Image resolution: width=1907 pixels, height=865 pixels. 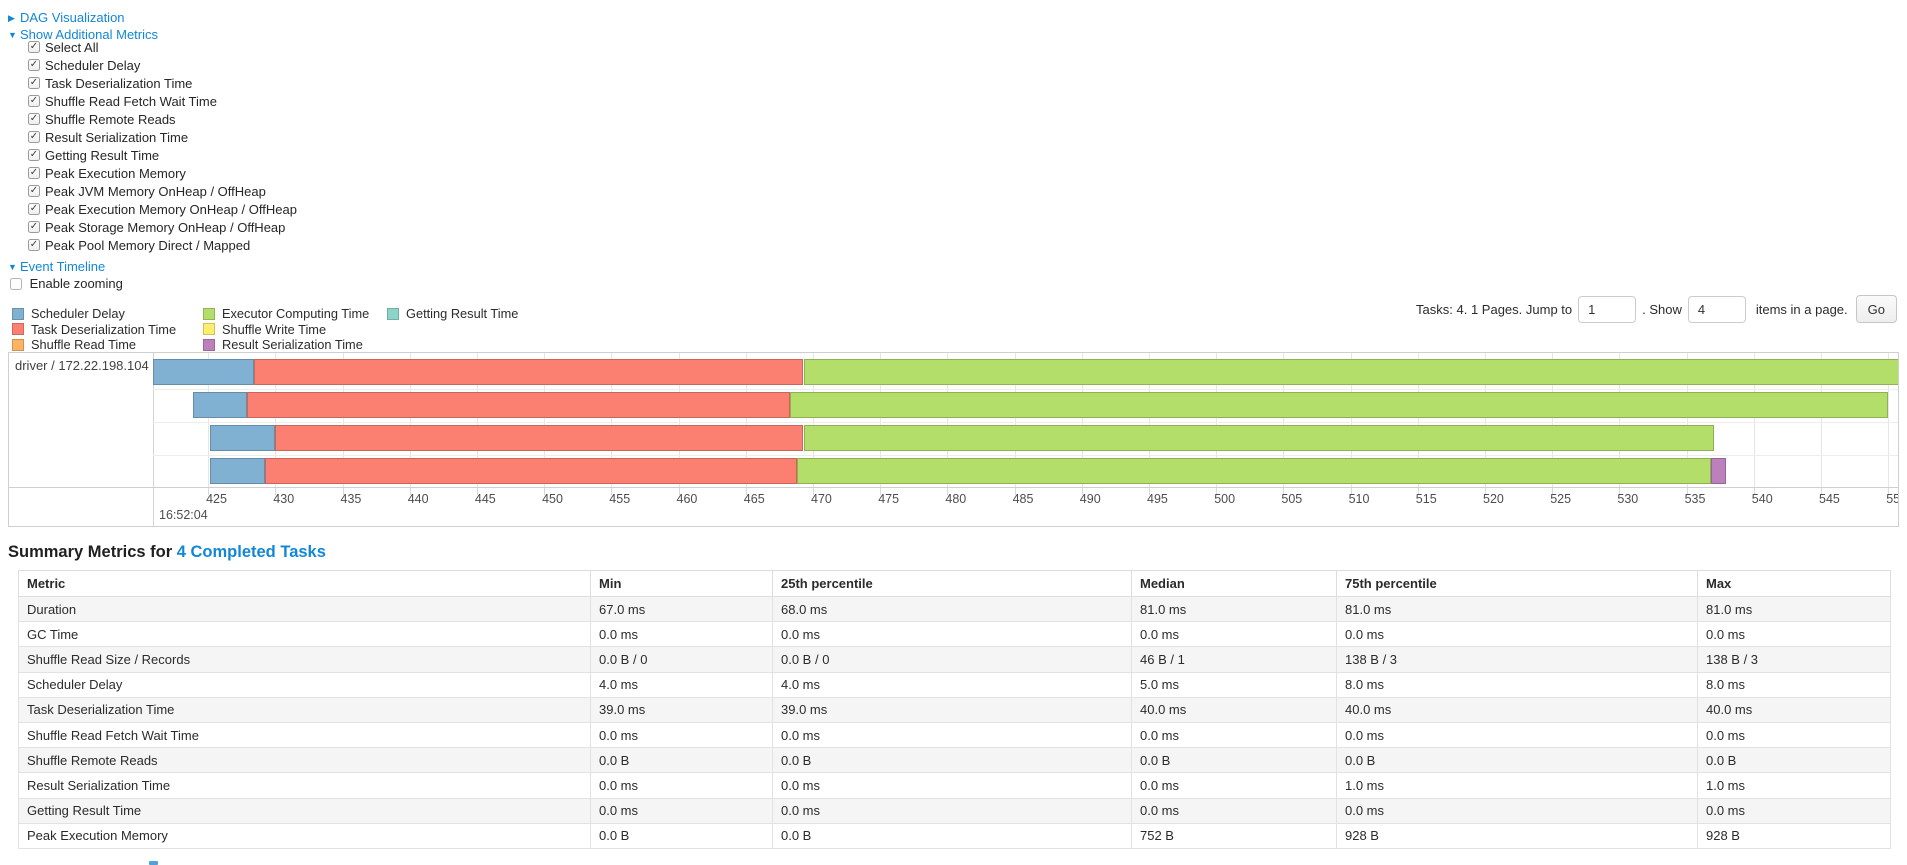 What do you see at coordinates (66, 283) in the screenshot?
I see `enable-zooming-row: Enable zooming` at bounding box center [66, 283].